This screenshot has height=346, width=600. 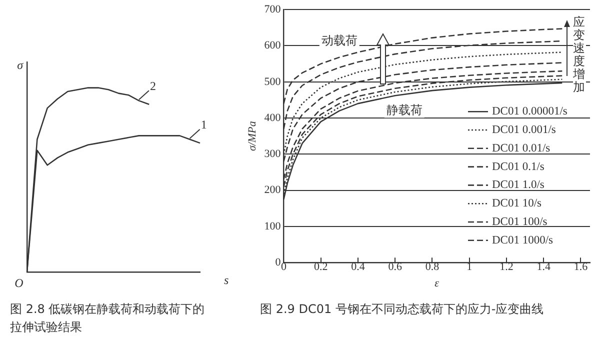 I want to click on y-axis-title: σ, so click(x=20, y=65).